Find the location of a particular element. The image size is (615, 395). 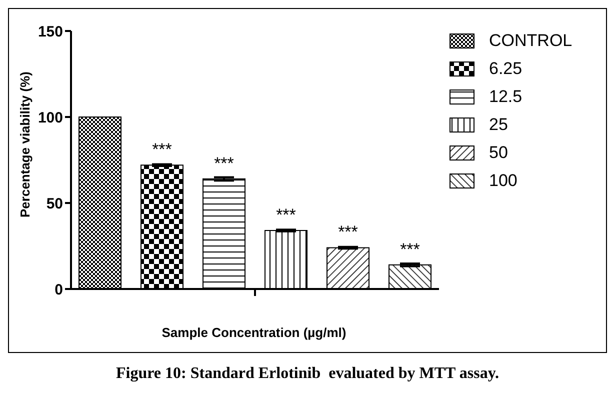

legend-label: 25 is located at coordinates (498, 125).